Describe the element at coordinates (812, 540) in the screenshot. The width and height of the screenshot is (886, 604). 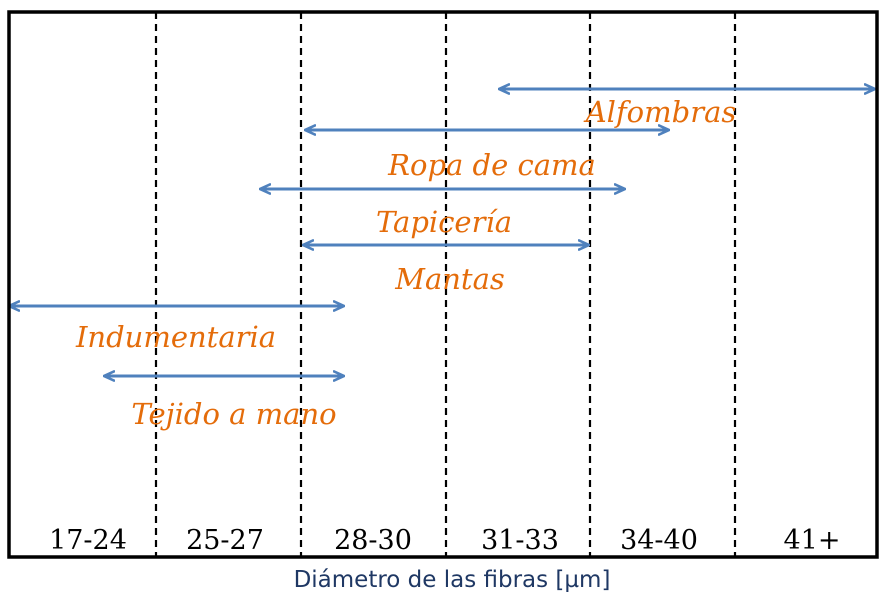
I see `category-label: 41+` at that location.